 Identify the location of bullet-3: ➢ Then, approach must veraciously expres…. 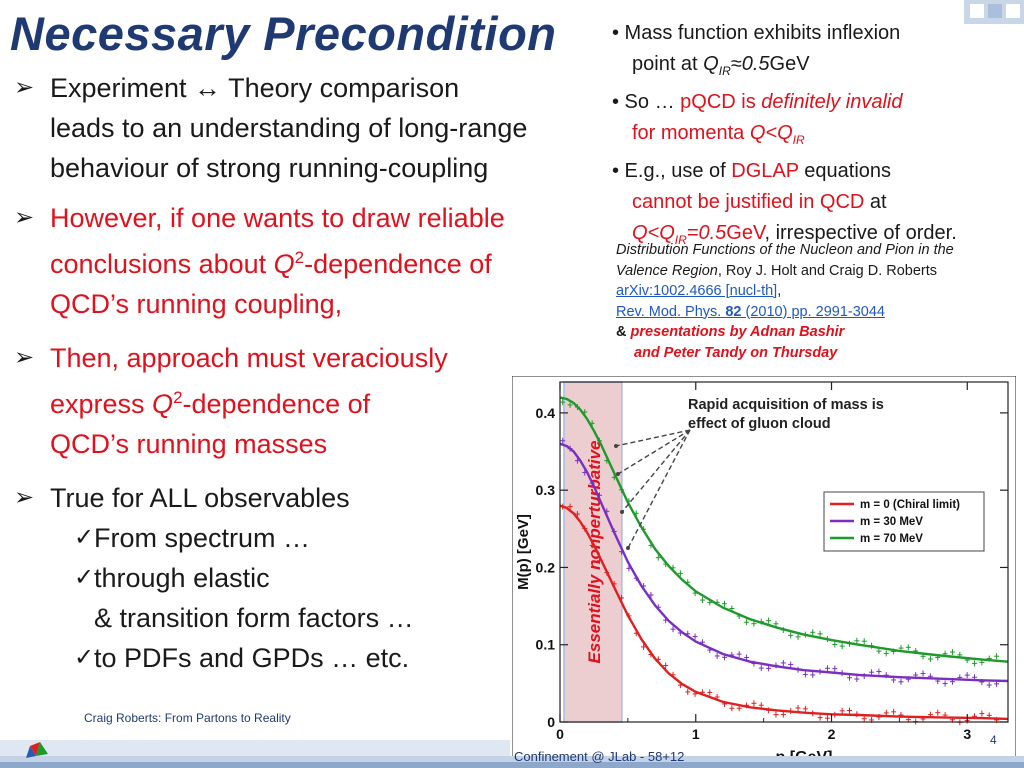
(314, 401).